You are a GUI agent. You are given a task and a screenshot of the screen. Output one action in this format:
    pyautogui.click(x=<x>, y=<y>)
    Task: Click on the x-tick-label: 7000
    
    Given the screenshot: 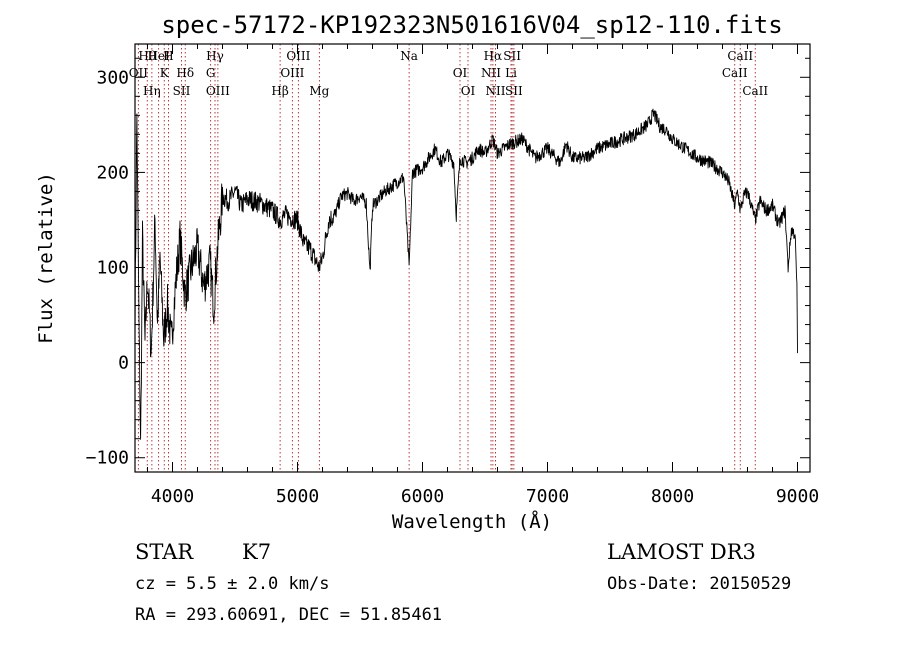 What is the action you would take?
    pyautogui.click(x=547, y=496)
    